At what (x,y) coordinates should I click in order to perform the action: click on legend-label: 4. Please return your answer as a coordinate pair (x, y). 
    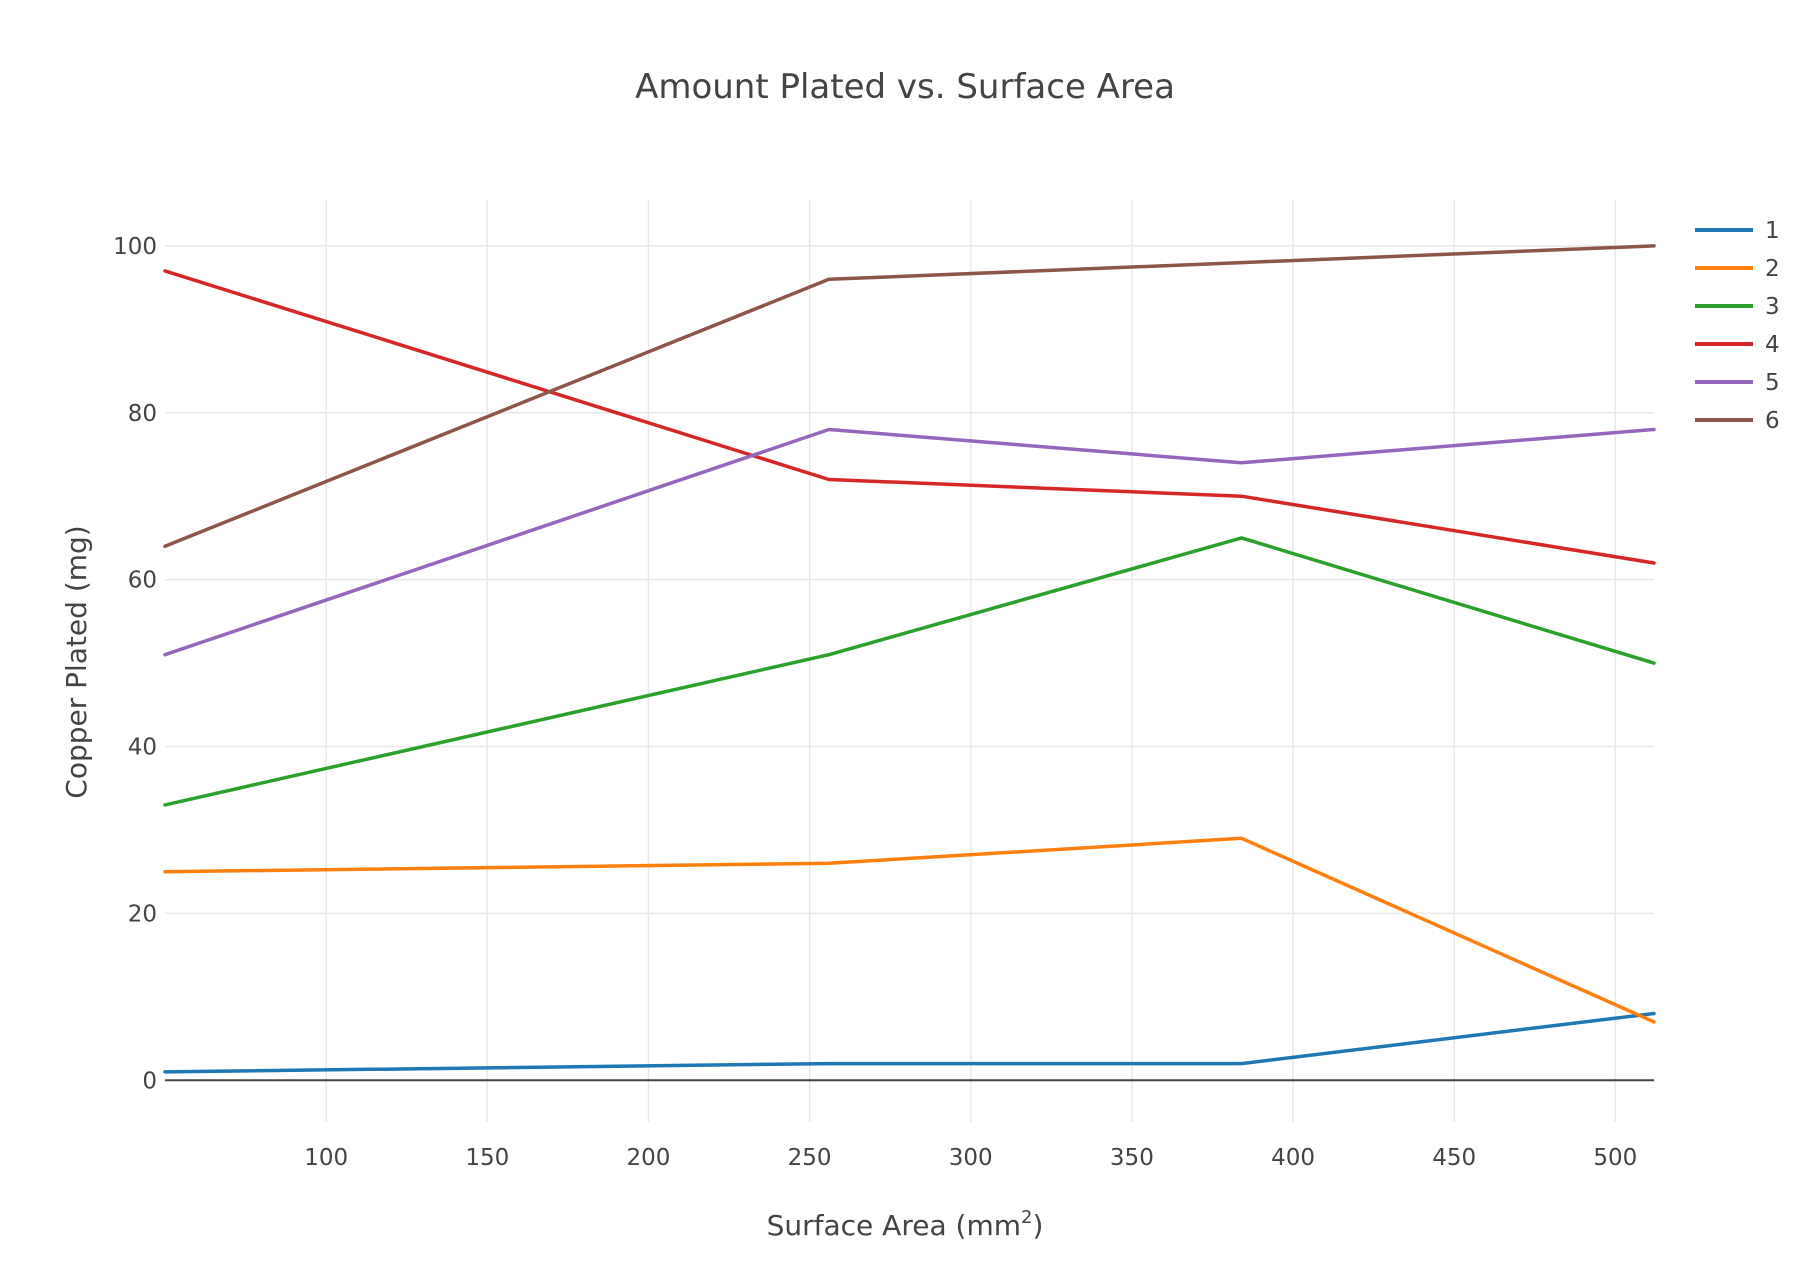
    Looking at the image, I should click on (1772, 345).